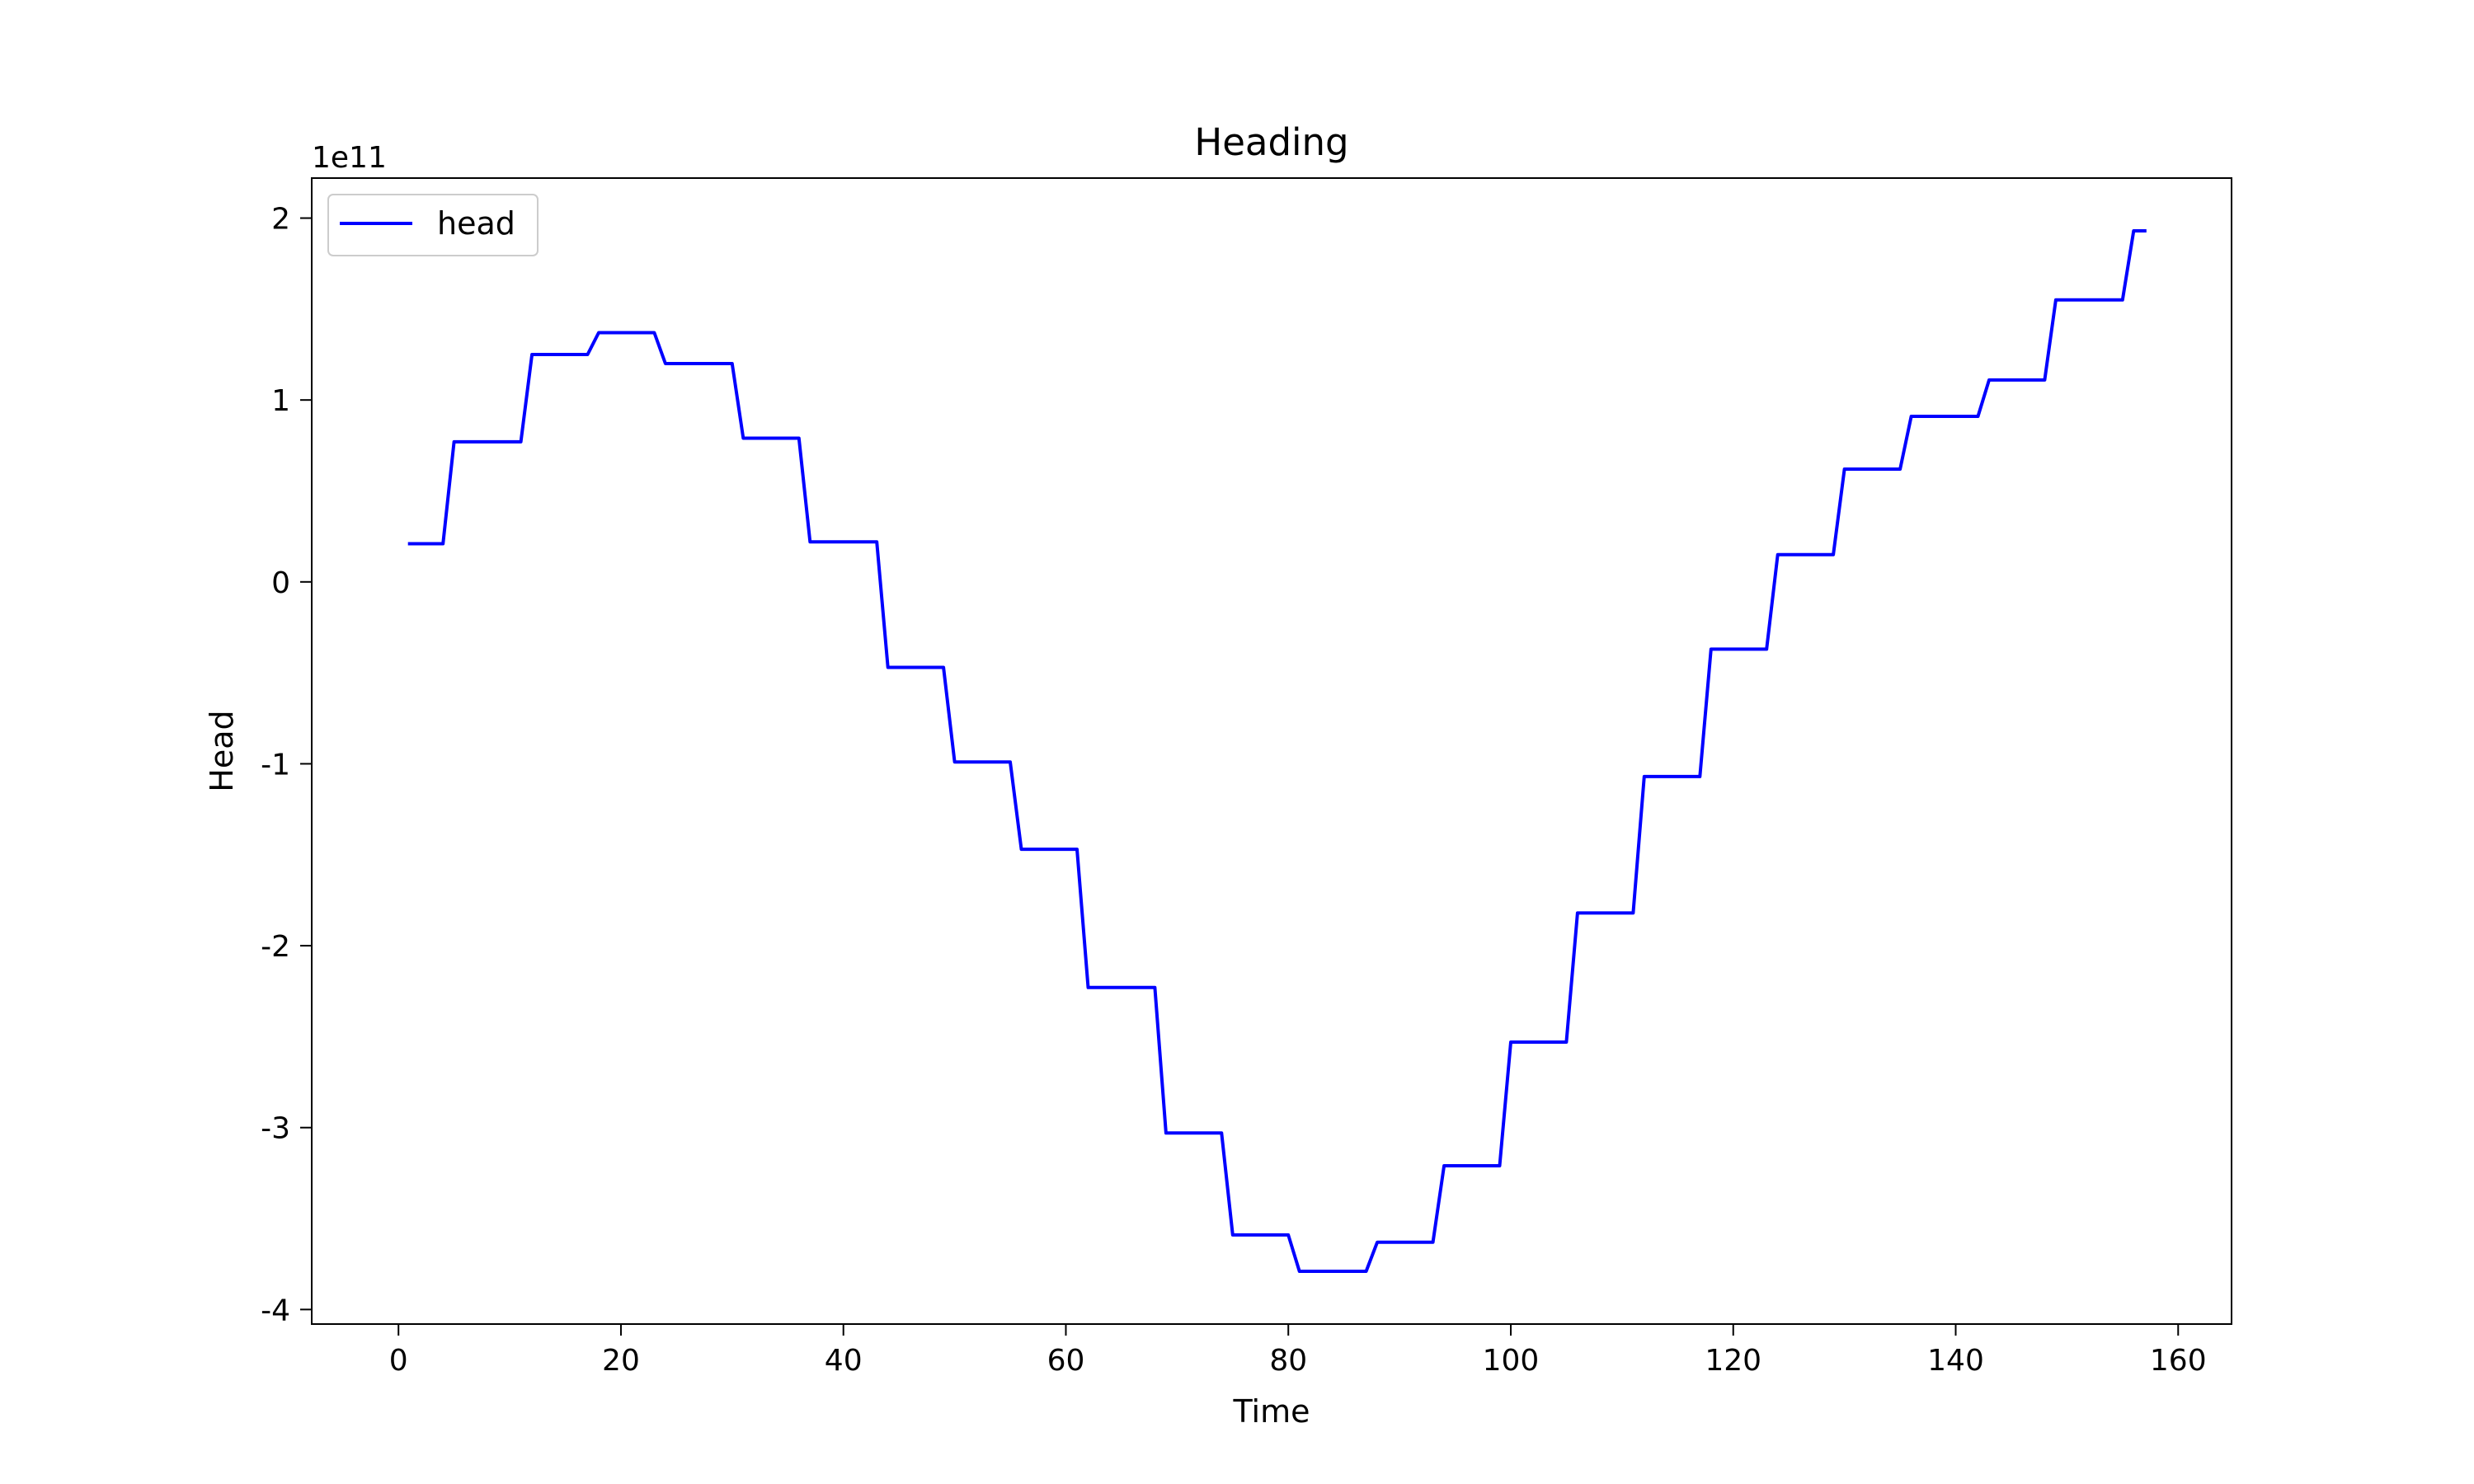 The height and width of the screenshot is (1484, 2474). Describe the element at coordinates (1271, 1411) in the screenshot. I see `x-axis-label: Time` at that location.